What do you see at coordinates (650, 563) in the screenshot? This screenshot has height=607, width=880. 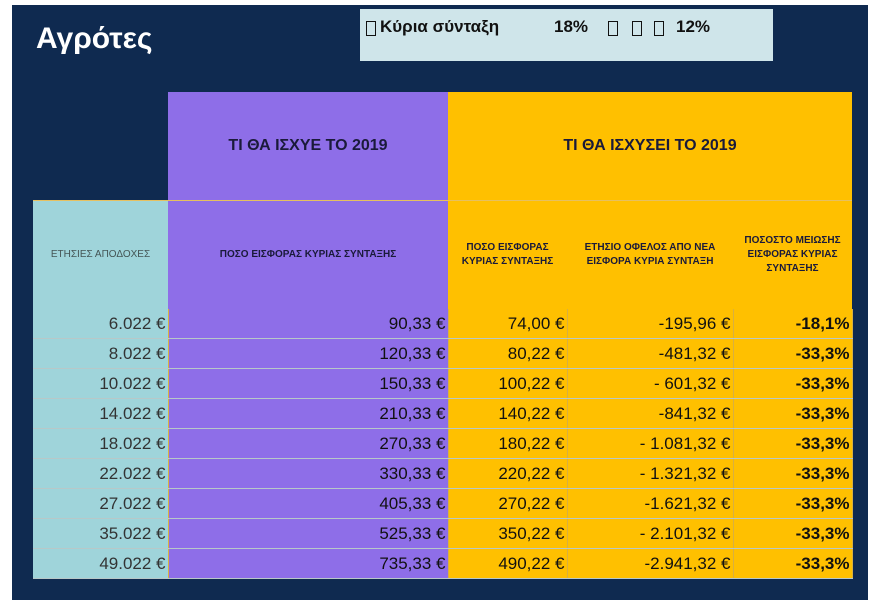 I see `cell: -2.941,32 €` at bounding box center [650, 563].